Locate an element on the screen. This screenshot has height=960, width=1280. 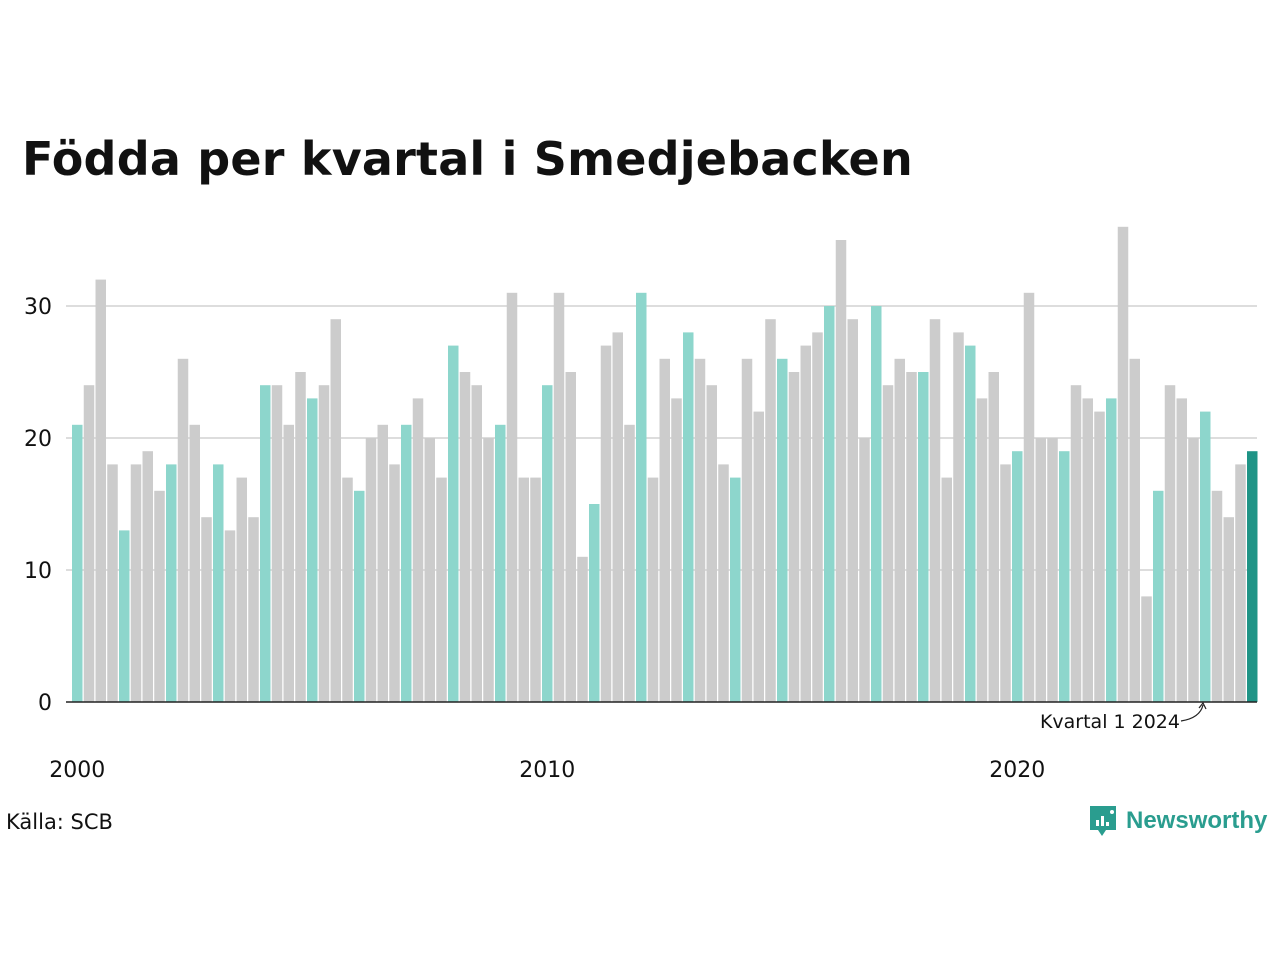
newsworthy-logo-icon is located at coordinates (1103, 821).